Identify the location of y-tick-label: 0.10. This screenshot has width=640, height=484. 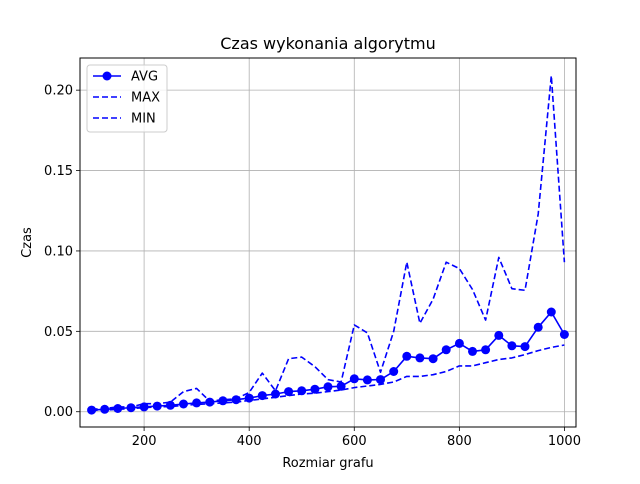
(58, 251).